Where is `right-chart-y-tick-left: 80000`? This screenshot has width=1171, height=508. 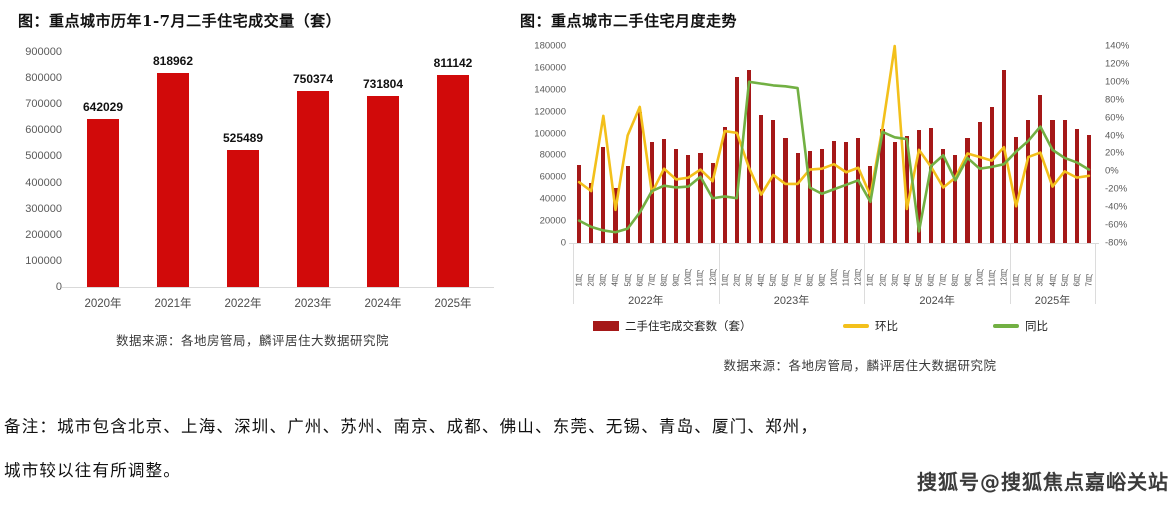 right-chart-y-tick-left: 80000 is located at coordinates (552, 155).